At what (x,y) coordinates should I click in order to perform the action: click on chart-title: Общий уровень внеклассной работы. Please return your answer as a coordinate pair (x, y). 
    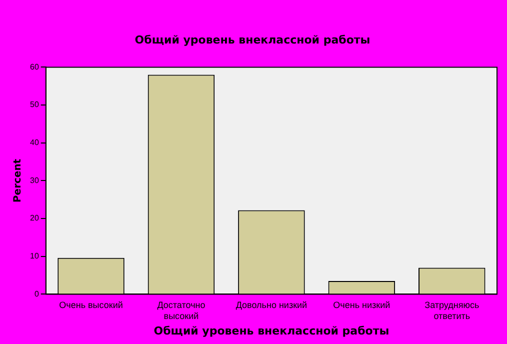
    Looking at the image, I should click on (252, 39).